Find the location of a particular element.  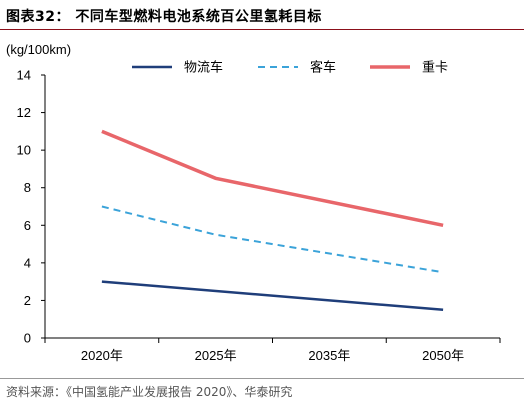

y-tick-label: 2 is located at coordinates (27, 300).